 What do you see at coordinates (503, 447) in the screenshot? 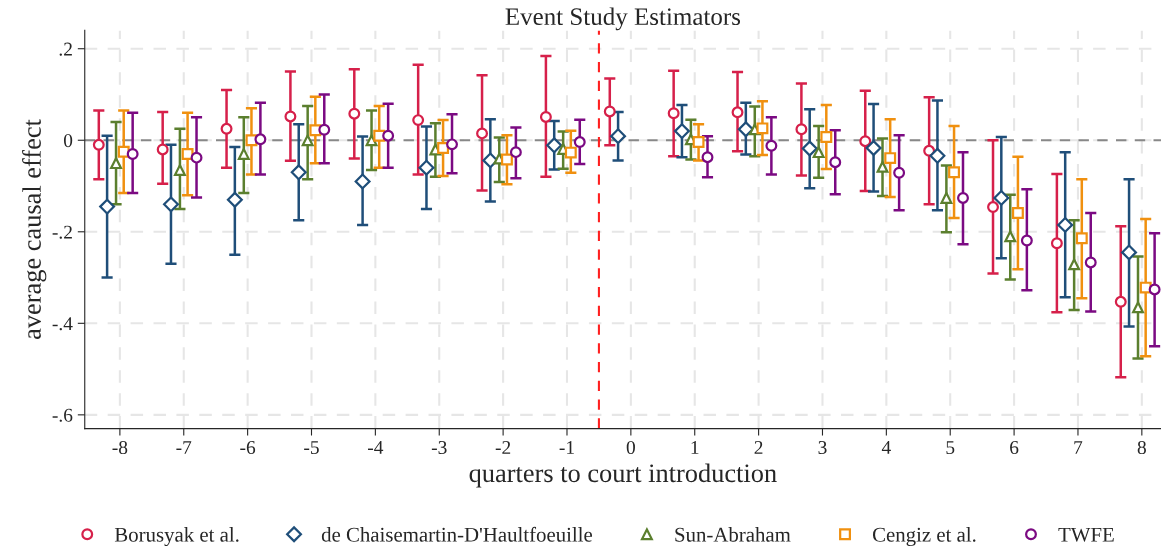
I see `x-tick-label: -2` at bounding box center [503, 447].